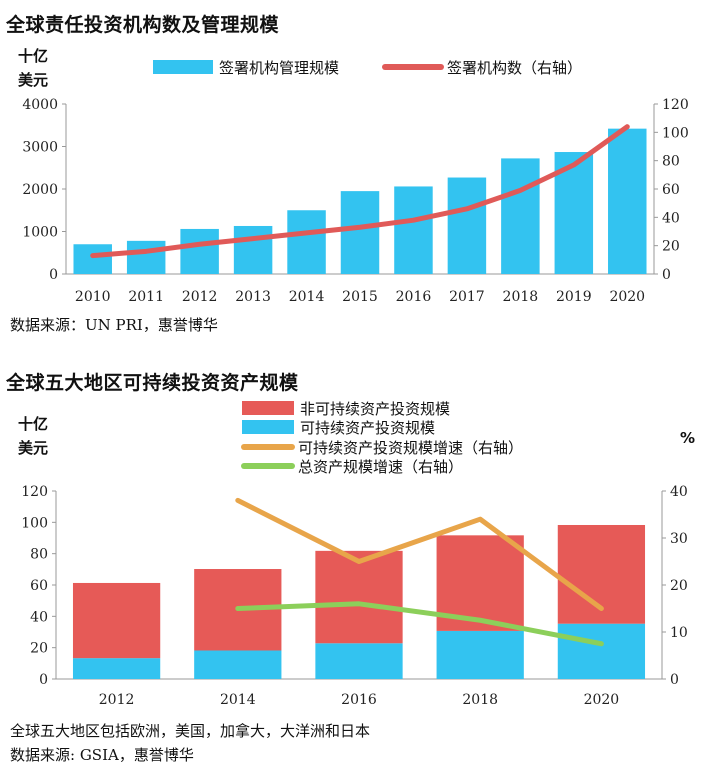 This screenshot has height=775, width=711. Describe the element at coordinates (679, 539) in the screenshot. I see `chart2-ytick-right-label: 30` at that location.